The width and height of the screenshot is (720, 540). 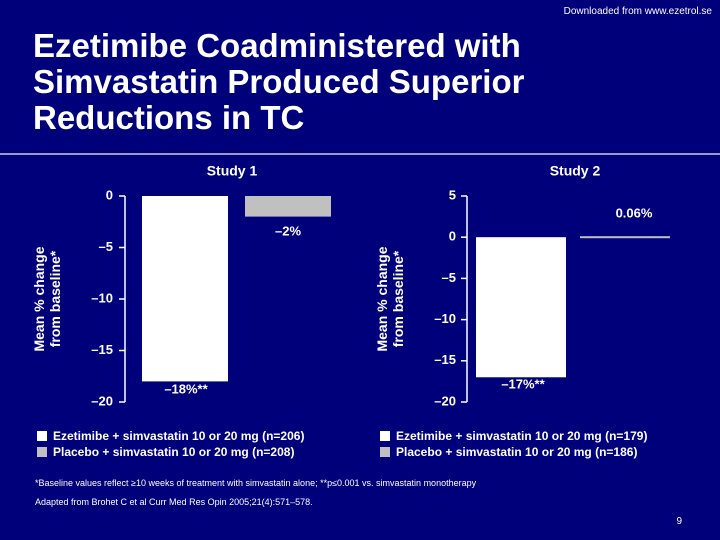 What do you see at coordinates (288, 206) in the screenshot?
I see `bar-study-1-placebo` at bounding box center [288, 206].